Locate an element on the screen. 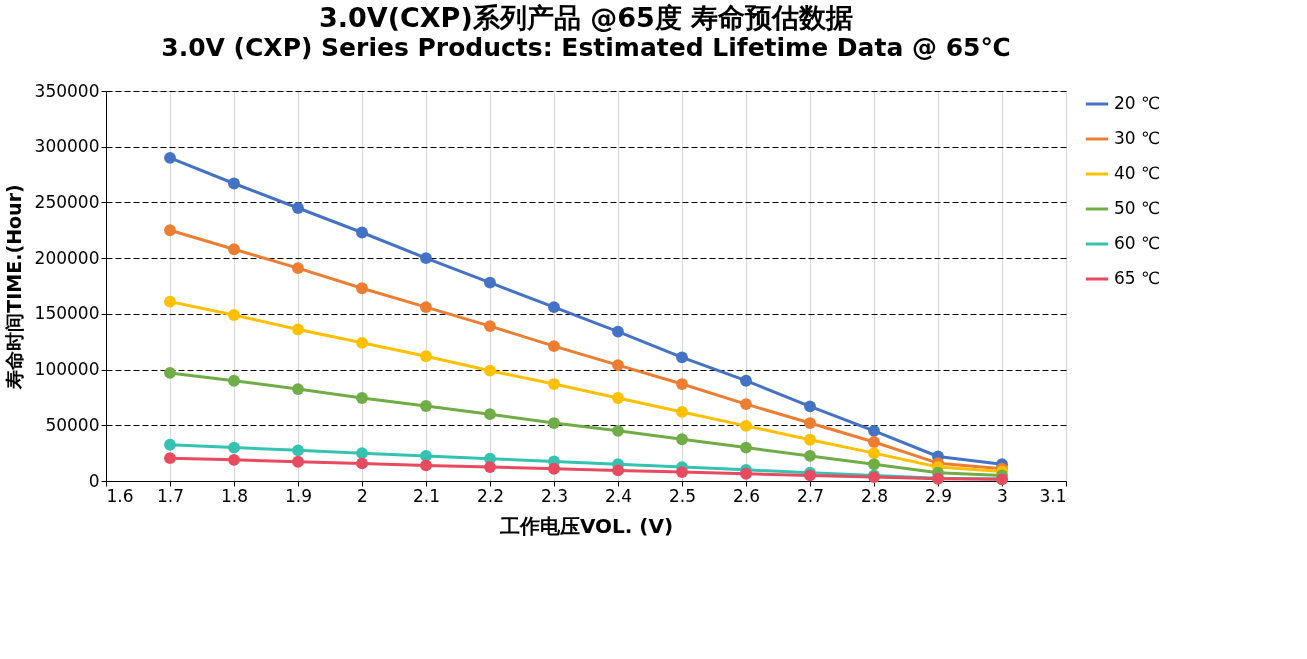  x-tick-label: 3 is located at coordinates (1002, 495).